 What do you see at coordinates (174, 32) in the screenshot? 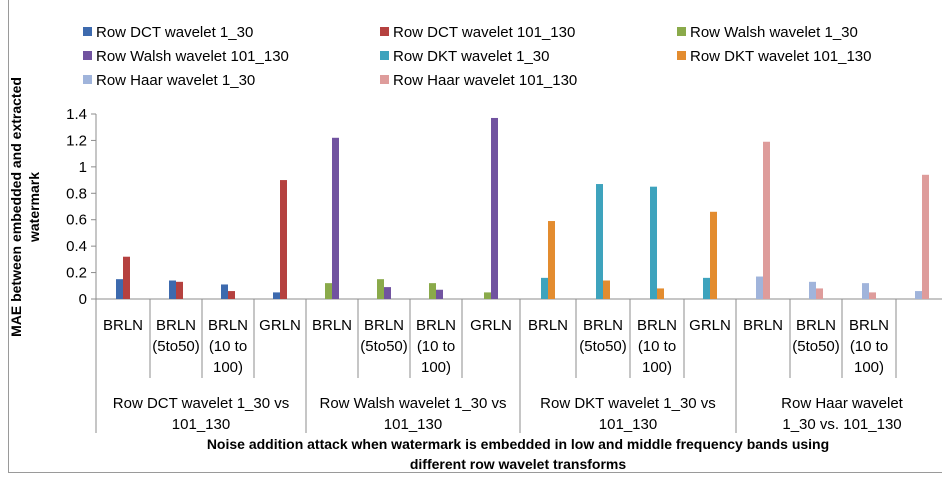
I see `legend-label: Row DCT wavelet 1_30` at bounding box center [174, 32].